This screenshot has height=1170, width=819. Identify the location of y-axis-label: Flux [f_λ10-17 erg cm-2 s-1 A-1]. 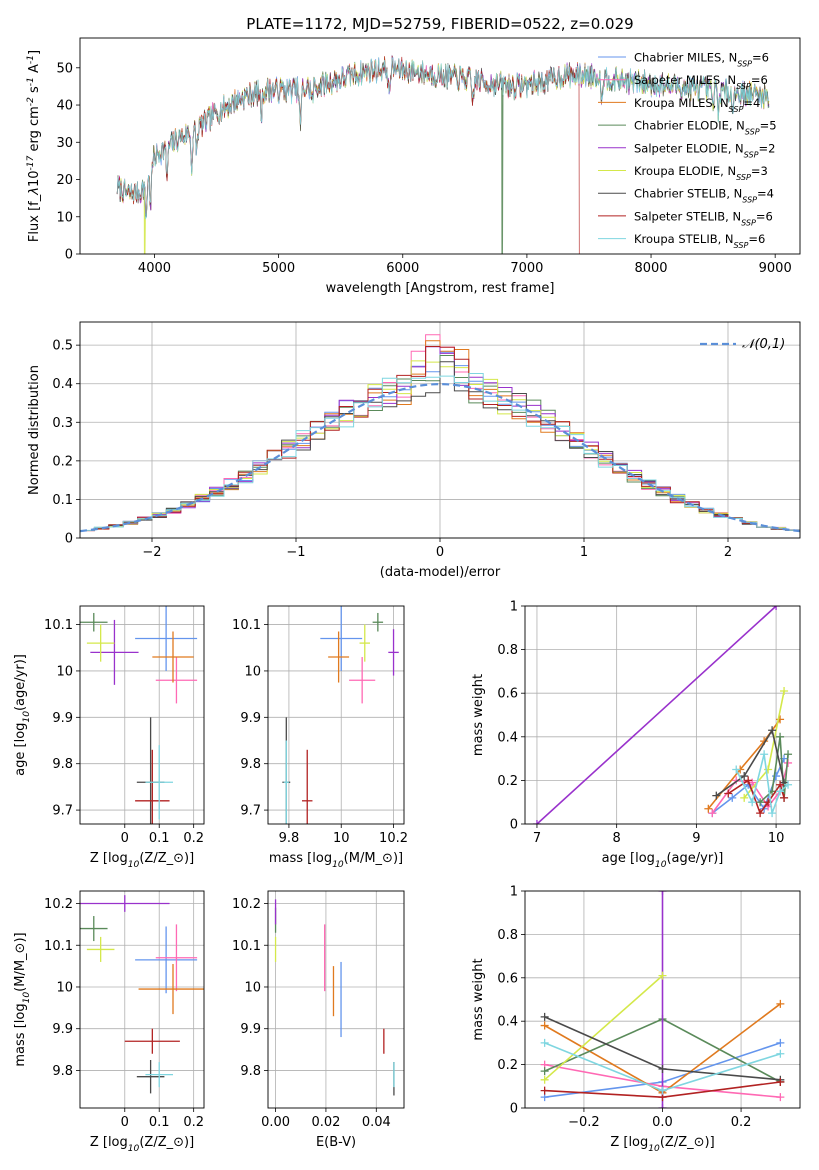
(34, 146).